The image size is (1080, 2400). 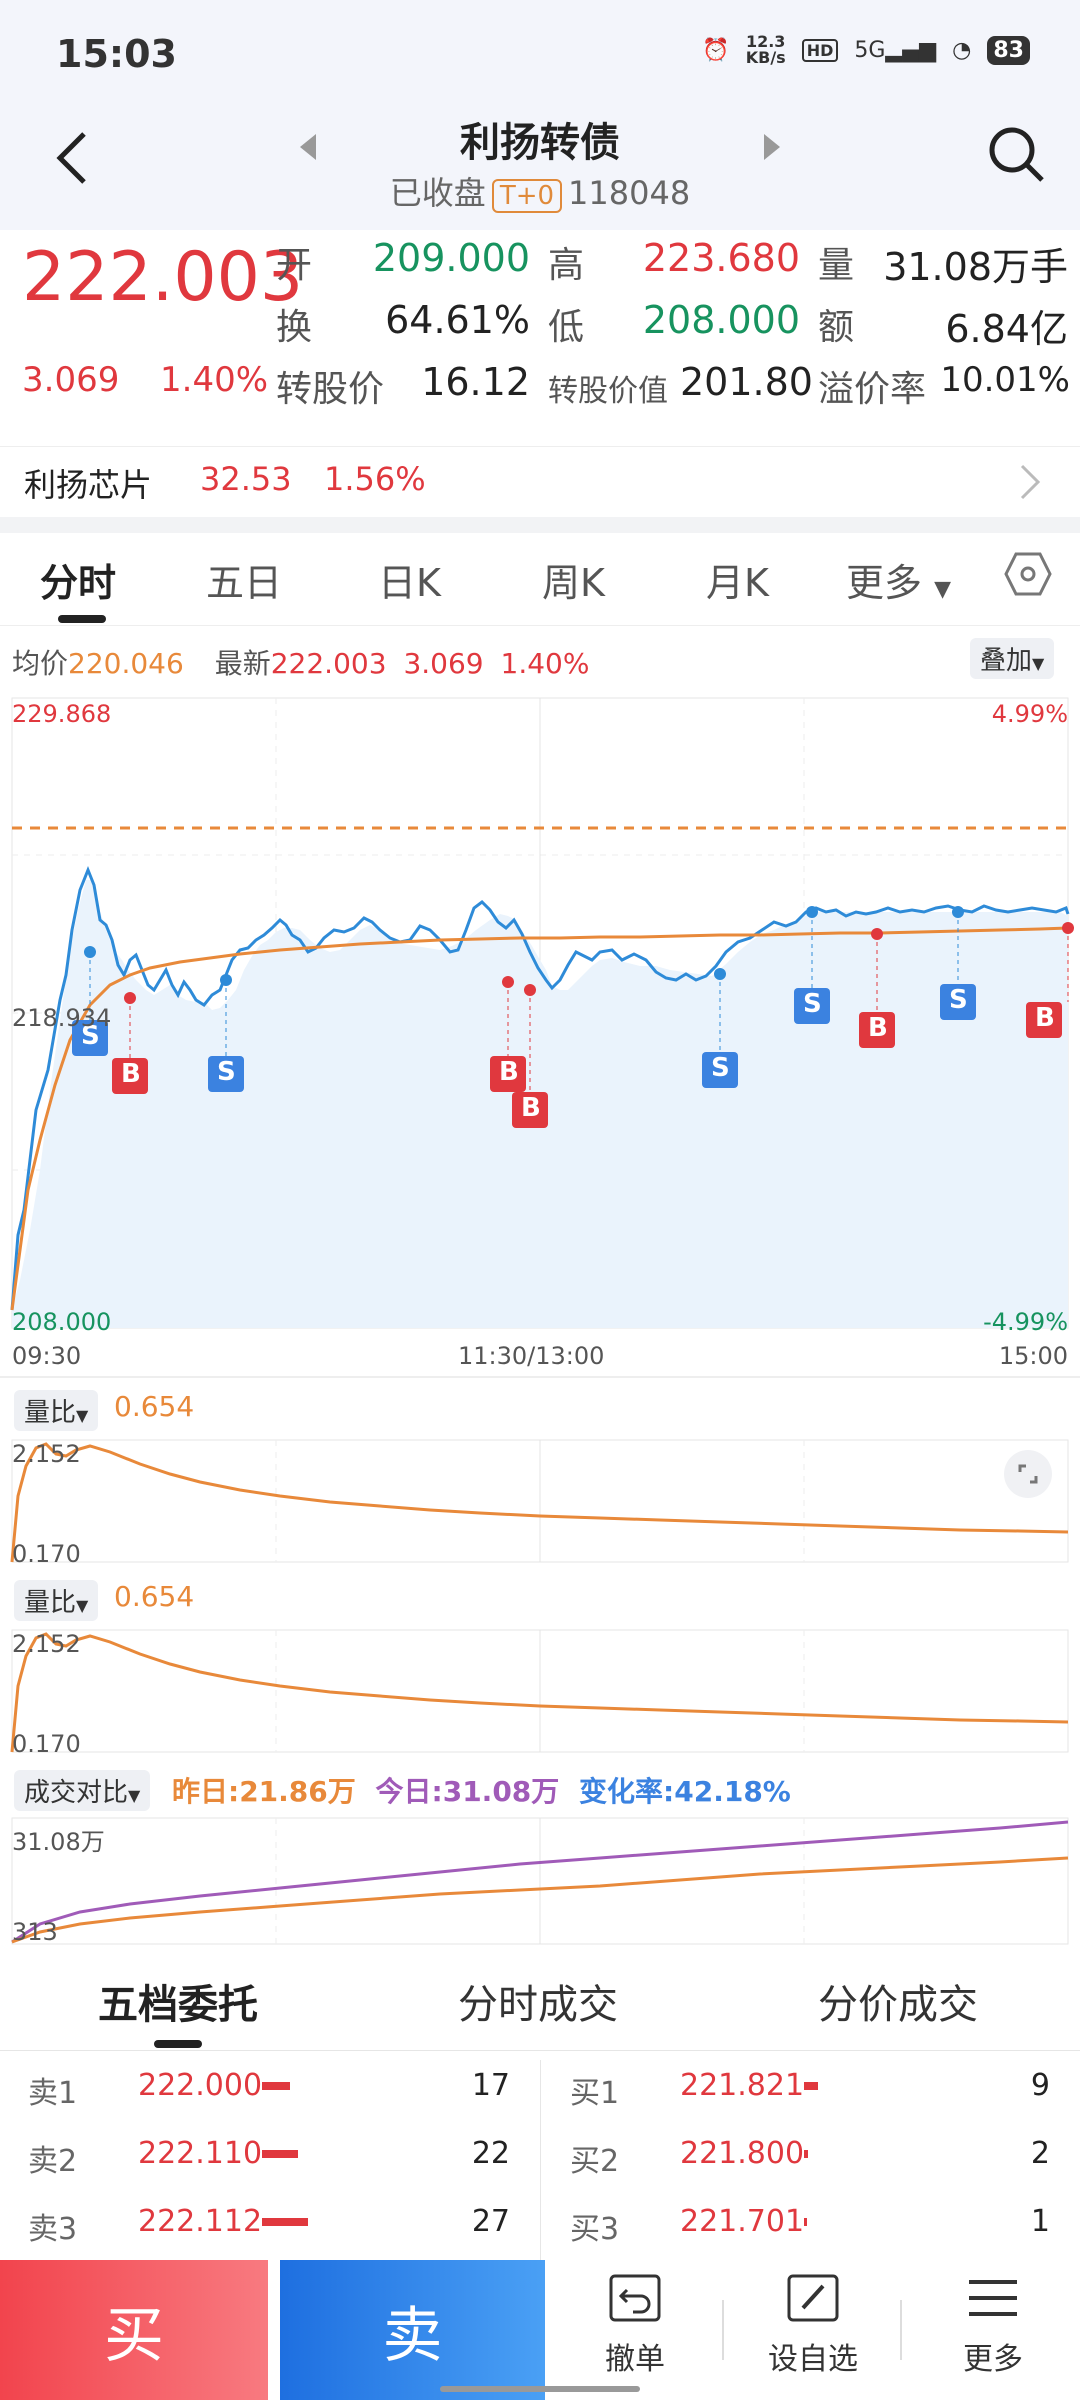 What do you see at coordinates (527, 196) in the screenshot?
I see `t0-tag: T+0` at bounding box center [527, 196].